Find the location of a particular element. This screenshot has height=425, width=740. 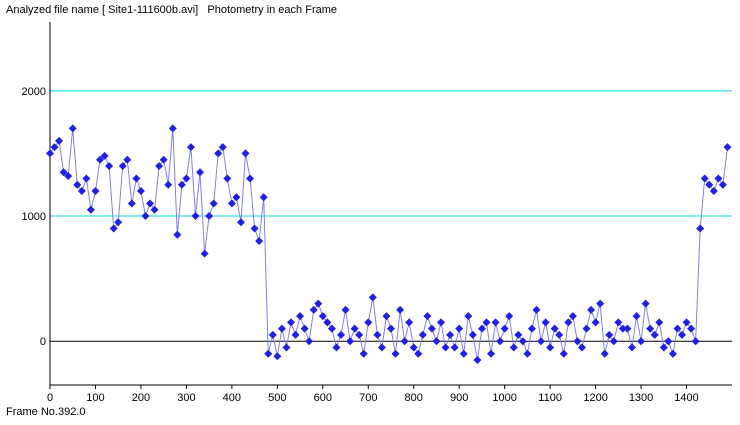

y-tick-label: 0 is located at coordinates (43, 342).